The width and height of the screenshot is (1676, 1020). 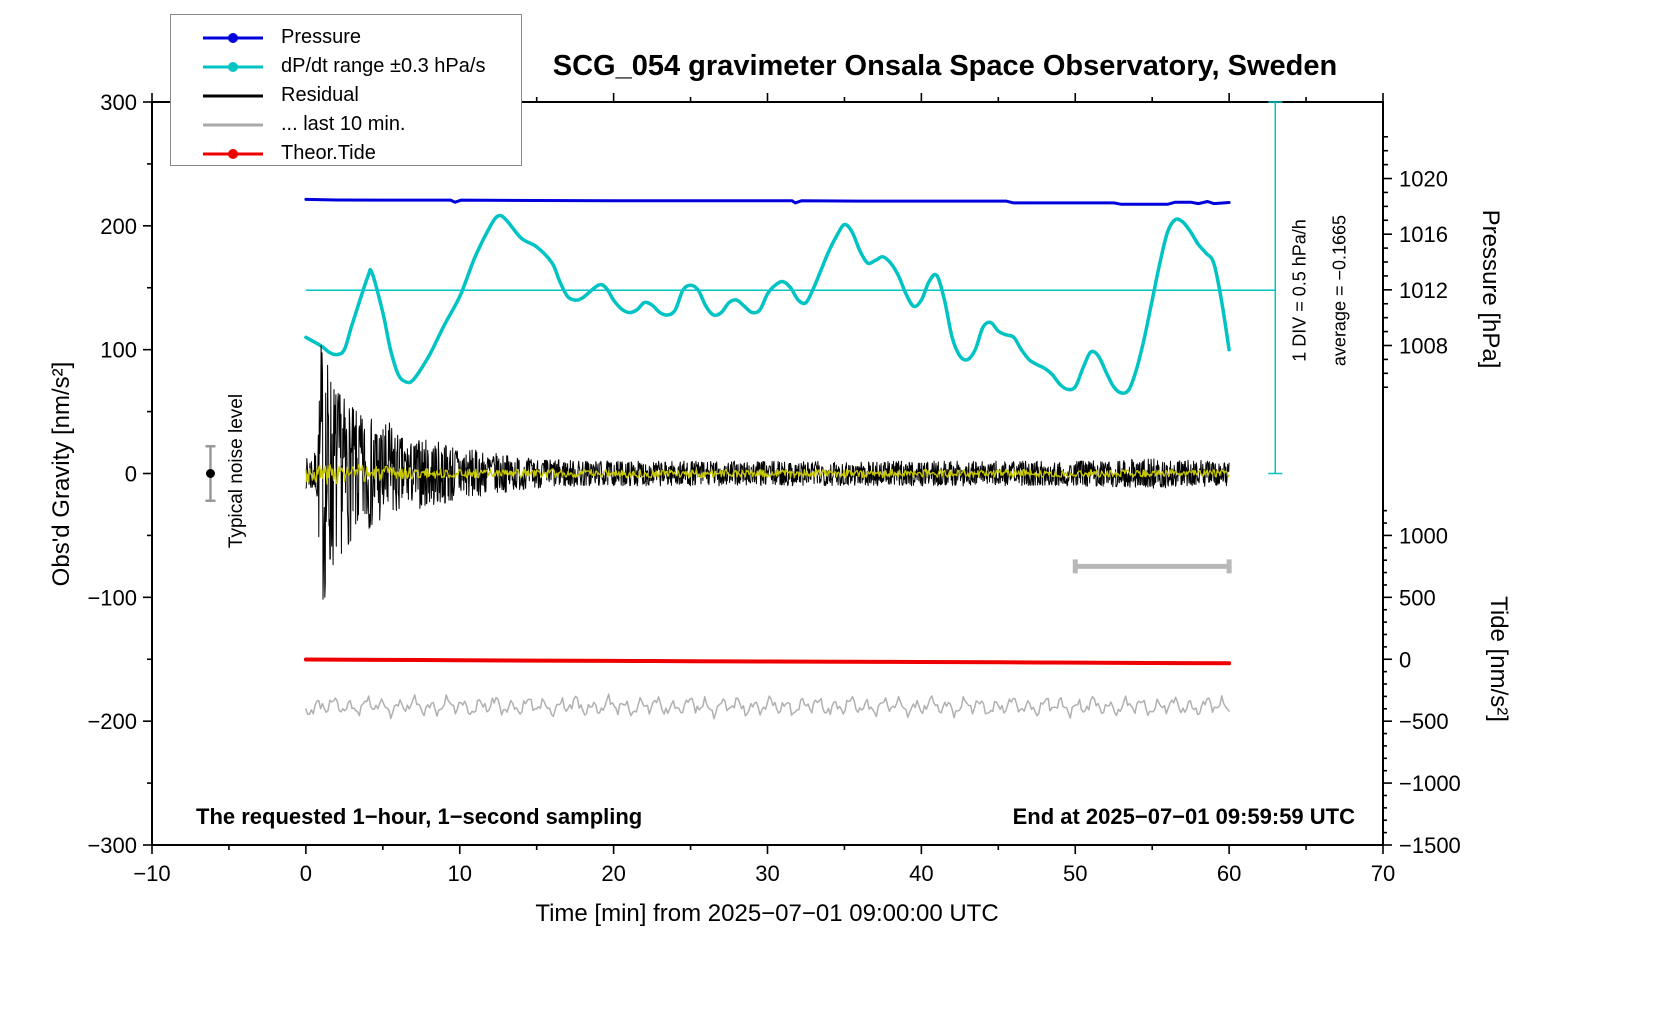 I want to click on svg-text: 50, so click(x=1075, y=873).